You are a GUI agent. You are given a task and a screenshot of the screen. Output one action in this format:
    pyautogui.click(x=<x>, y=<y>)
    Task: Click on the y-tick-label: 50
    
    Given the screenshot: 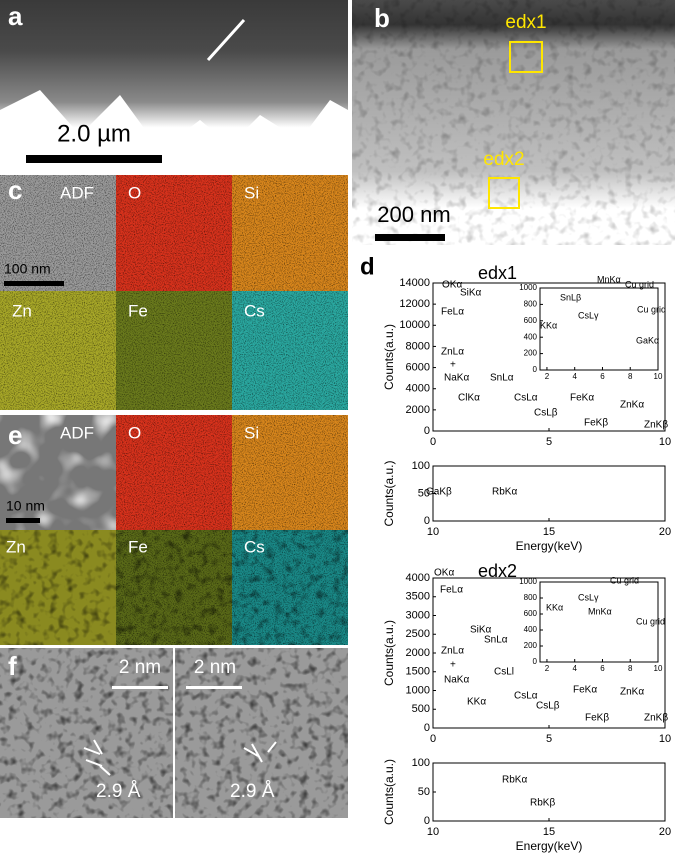 What is the action you would take?
    pyautogui.click(x=424, y=493)
    